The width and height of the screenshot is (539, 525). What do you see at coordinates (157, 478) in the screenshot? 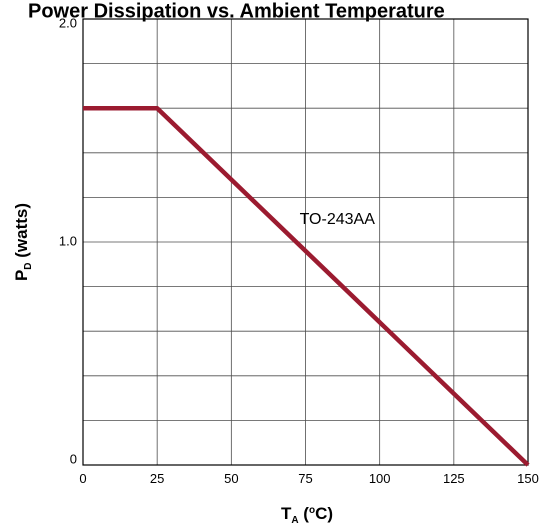
I see `x-tick-label: 25` at bounding box center [157, 478].